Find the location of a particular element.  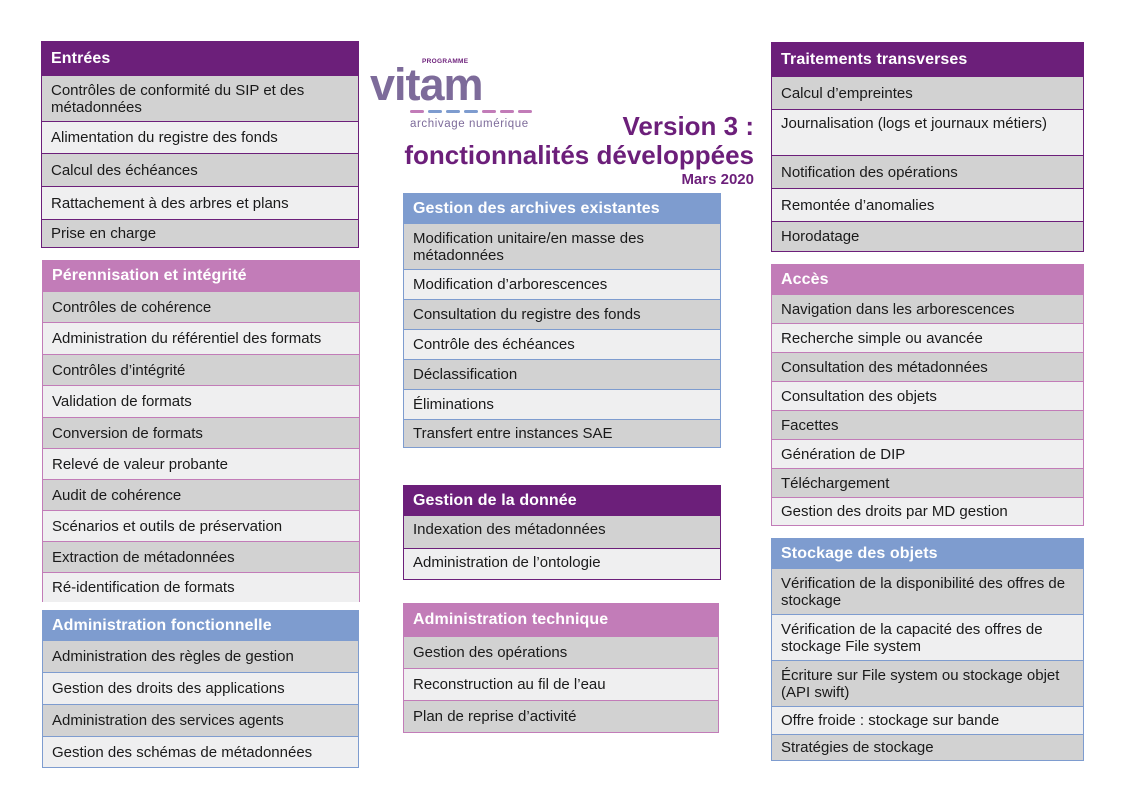

list-item: Contrôle des échéances is located at coordinates (562, 344).